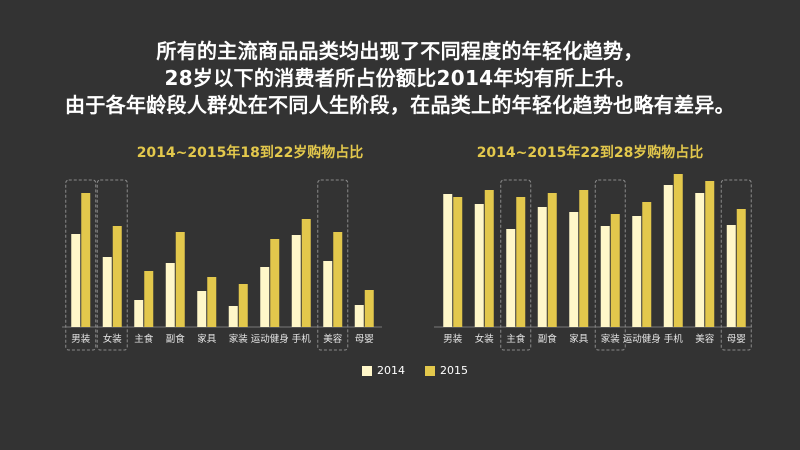 The image size is (800, 450). Describe the element at coordinates (400, 105) in the screenshot. I see `headline-line-3: 由于各年龄段人群处在不同人生阶段，在品类上的年轻化趋势也略有差异。` at that location.